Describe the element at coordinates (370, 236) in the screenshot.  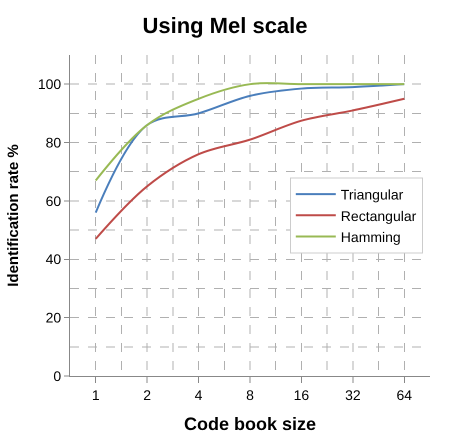
I see `legend-label: Hamming` at that location.